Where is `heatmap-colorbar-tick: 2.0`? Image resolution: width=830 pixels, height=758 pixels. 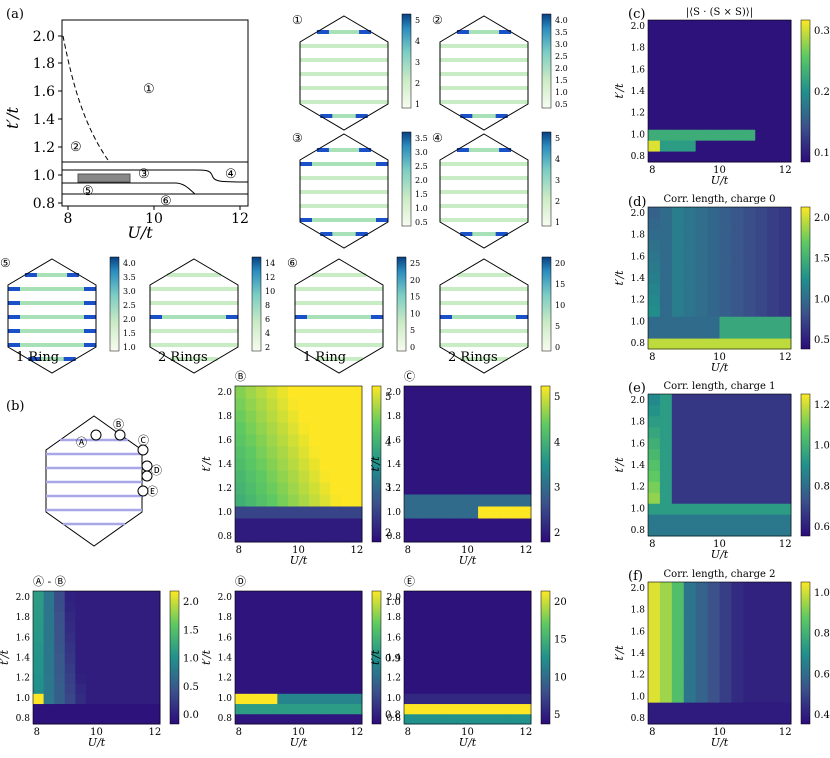 heatmap-colorbar-tick: 2.0 is located at coordinates (822, 218).